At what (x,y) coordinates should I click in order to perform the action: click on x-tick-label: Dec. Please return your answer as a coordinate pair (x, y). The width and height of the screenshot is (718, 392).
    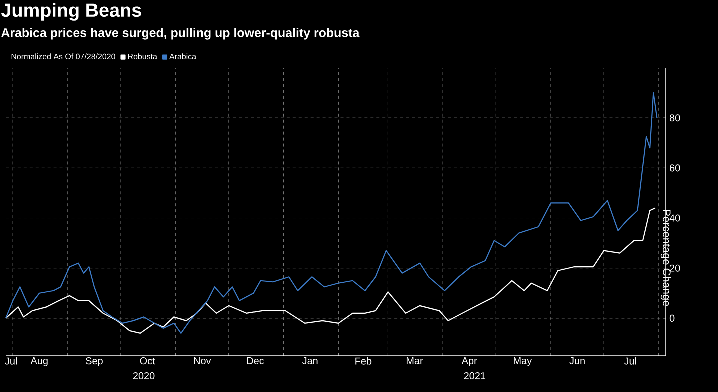
    Looking at the image, I should click on (255, 361).